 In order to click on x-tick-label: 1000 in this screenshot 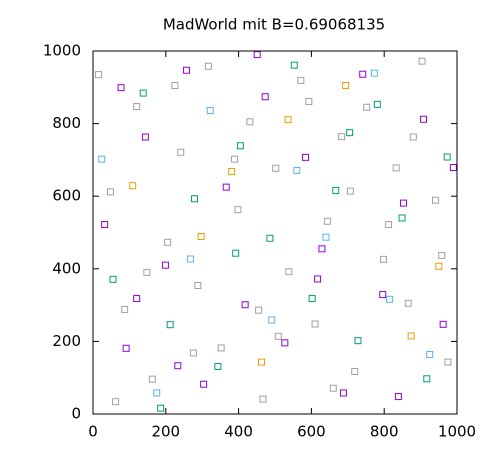, I will do `click(457, 432)`.